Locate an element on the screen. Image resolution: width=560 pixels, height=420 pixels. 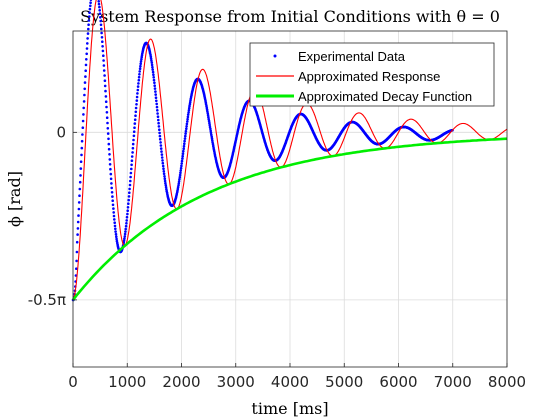
x-tick-label: 8000 is located at coordinates (507, 382).